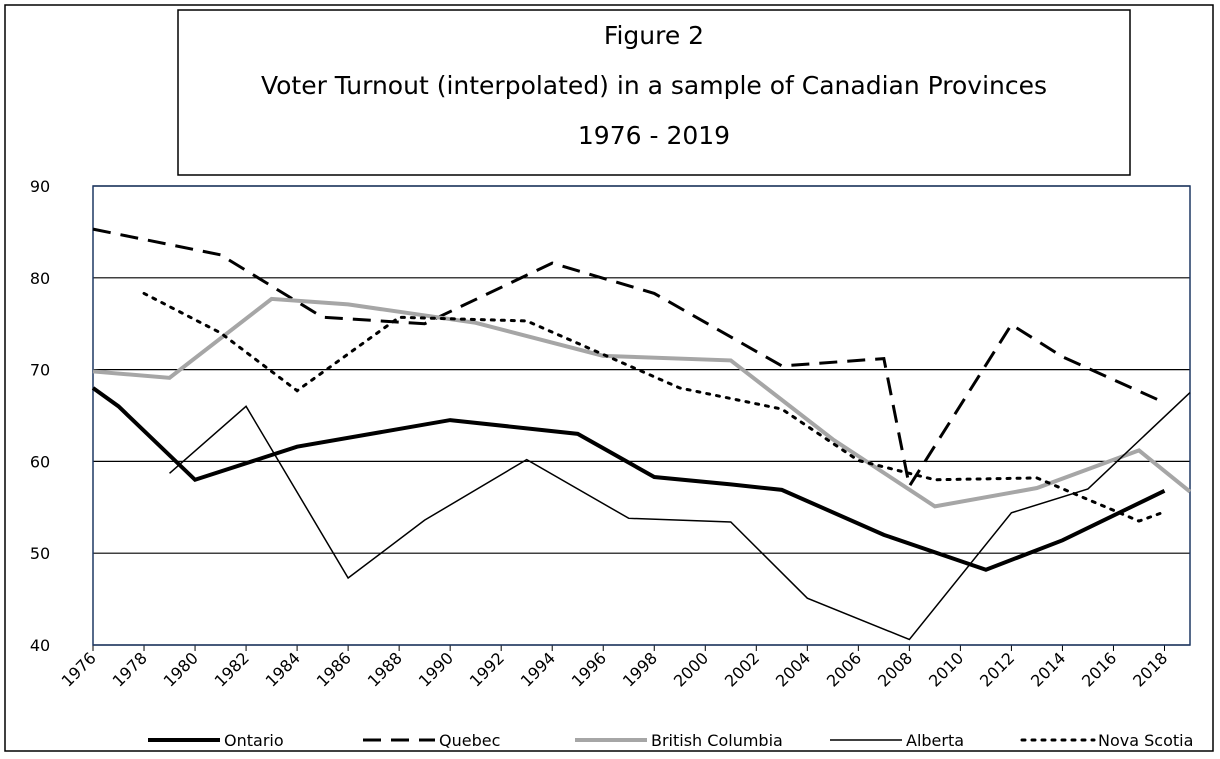 This screenshot has height=759, width=1220. What do you see at coordinates (40, 370) in the screenshot?
I see `y-tick-label: 70` at bounding box center [40, 370].